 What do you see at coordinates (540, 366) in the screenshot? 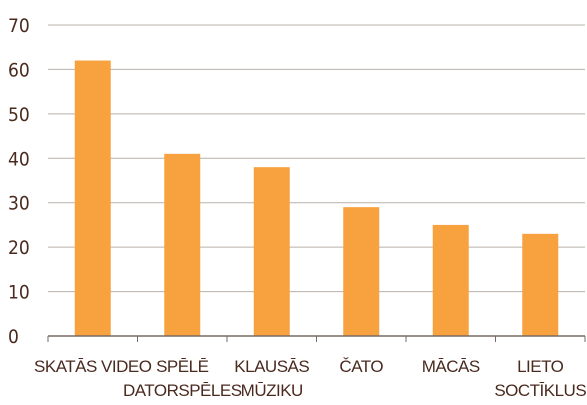
I see `category-label: LIETO` at bounding box center [540, 366].